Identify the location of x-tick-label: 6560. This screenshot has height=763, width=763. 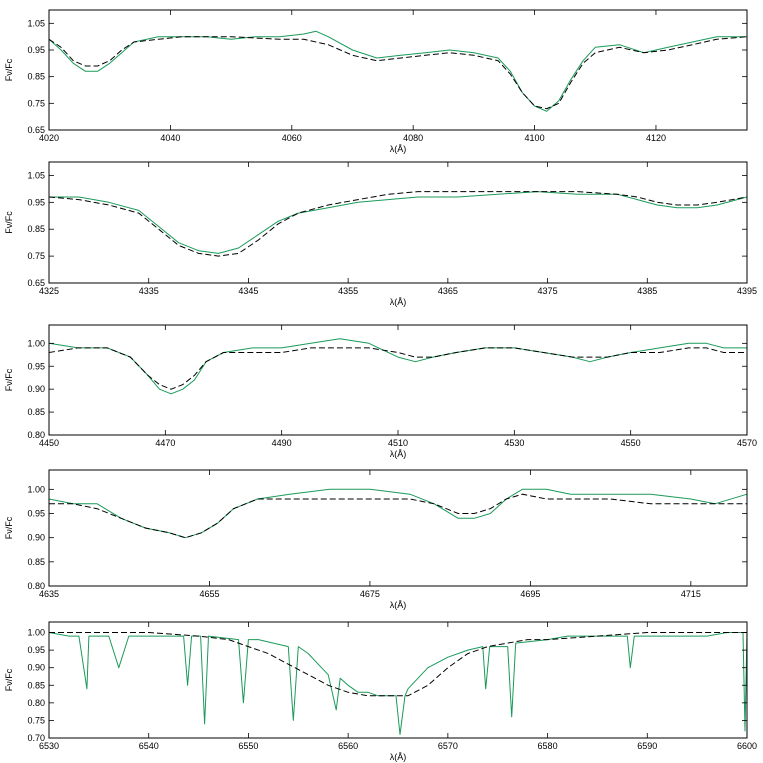
(348, 746).